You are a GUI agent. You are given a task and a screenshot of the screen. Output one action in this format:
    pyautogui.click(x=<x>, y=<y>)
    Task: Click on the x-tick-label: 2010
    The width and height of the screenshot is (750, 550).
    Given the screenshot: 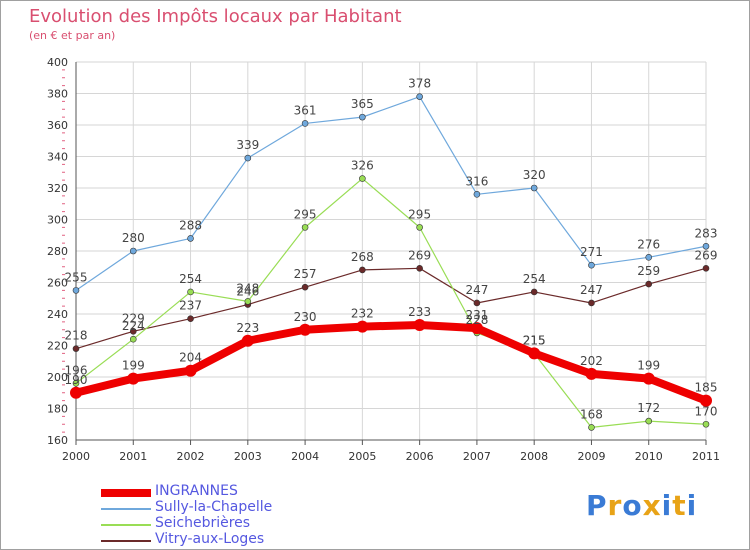 What is the action you would take?
    pyautogui.click(x=649, y=456)
    